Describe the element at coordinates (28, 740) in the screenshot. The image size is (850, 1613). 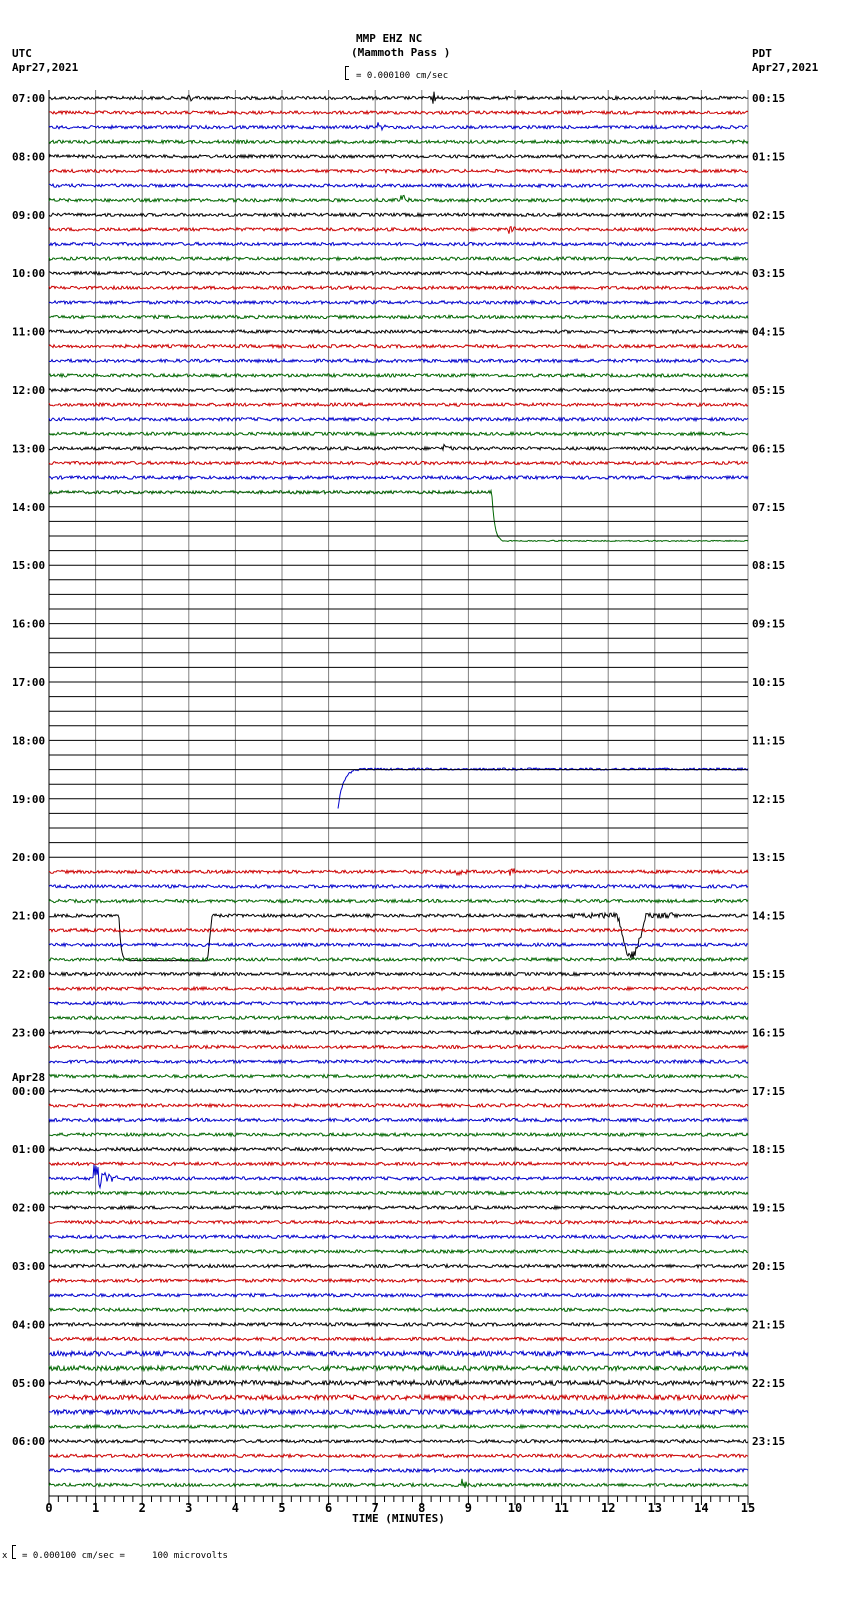
I see `utc-hour-label: 18:00` at that location.